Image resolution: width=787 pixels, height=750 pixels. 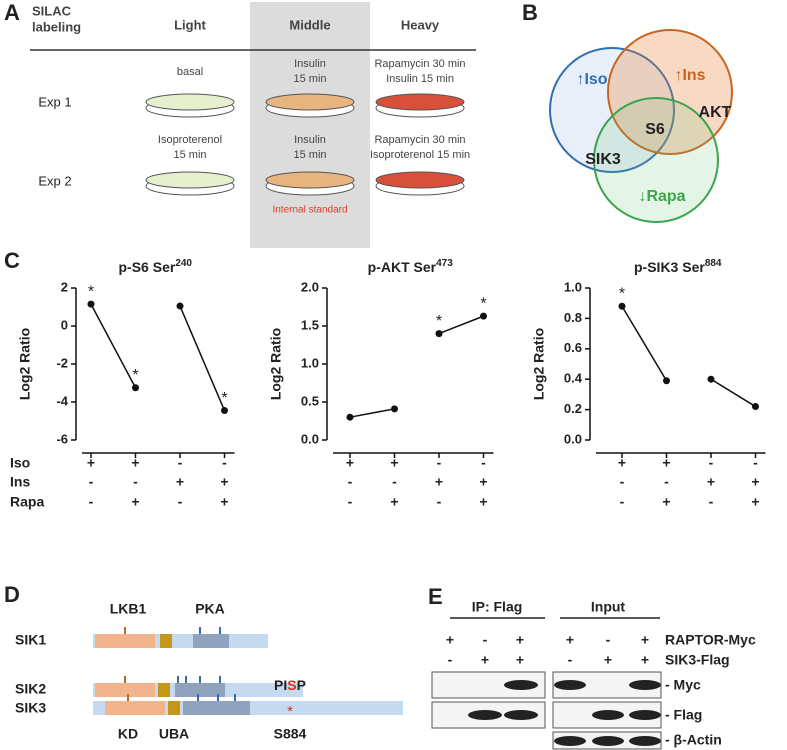 What do you see at coordinates (12, 260) in the screenshot?
I see `panel-label: C` at bounding box center [12, 260].